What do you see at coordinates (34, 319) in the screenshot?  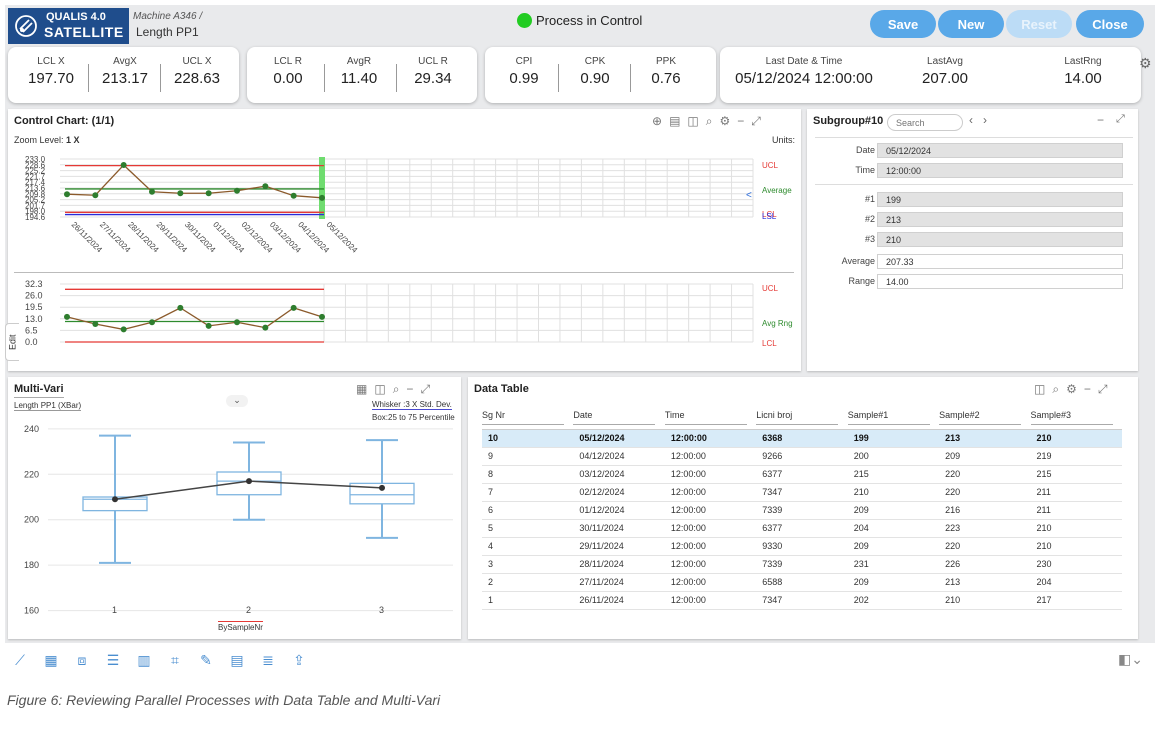 I see `y-tick-label: 13.0` at bounding box center [34, 319].